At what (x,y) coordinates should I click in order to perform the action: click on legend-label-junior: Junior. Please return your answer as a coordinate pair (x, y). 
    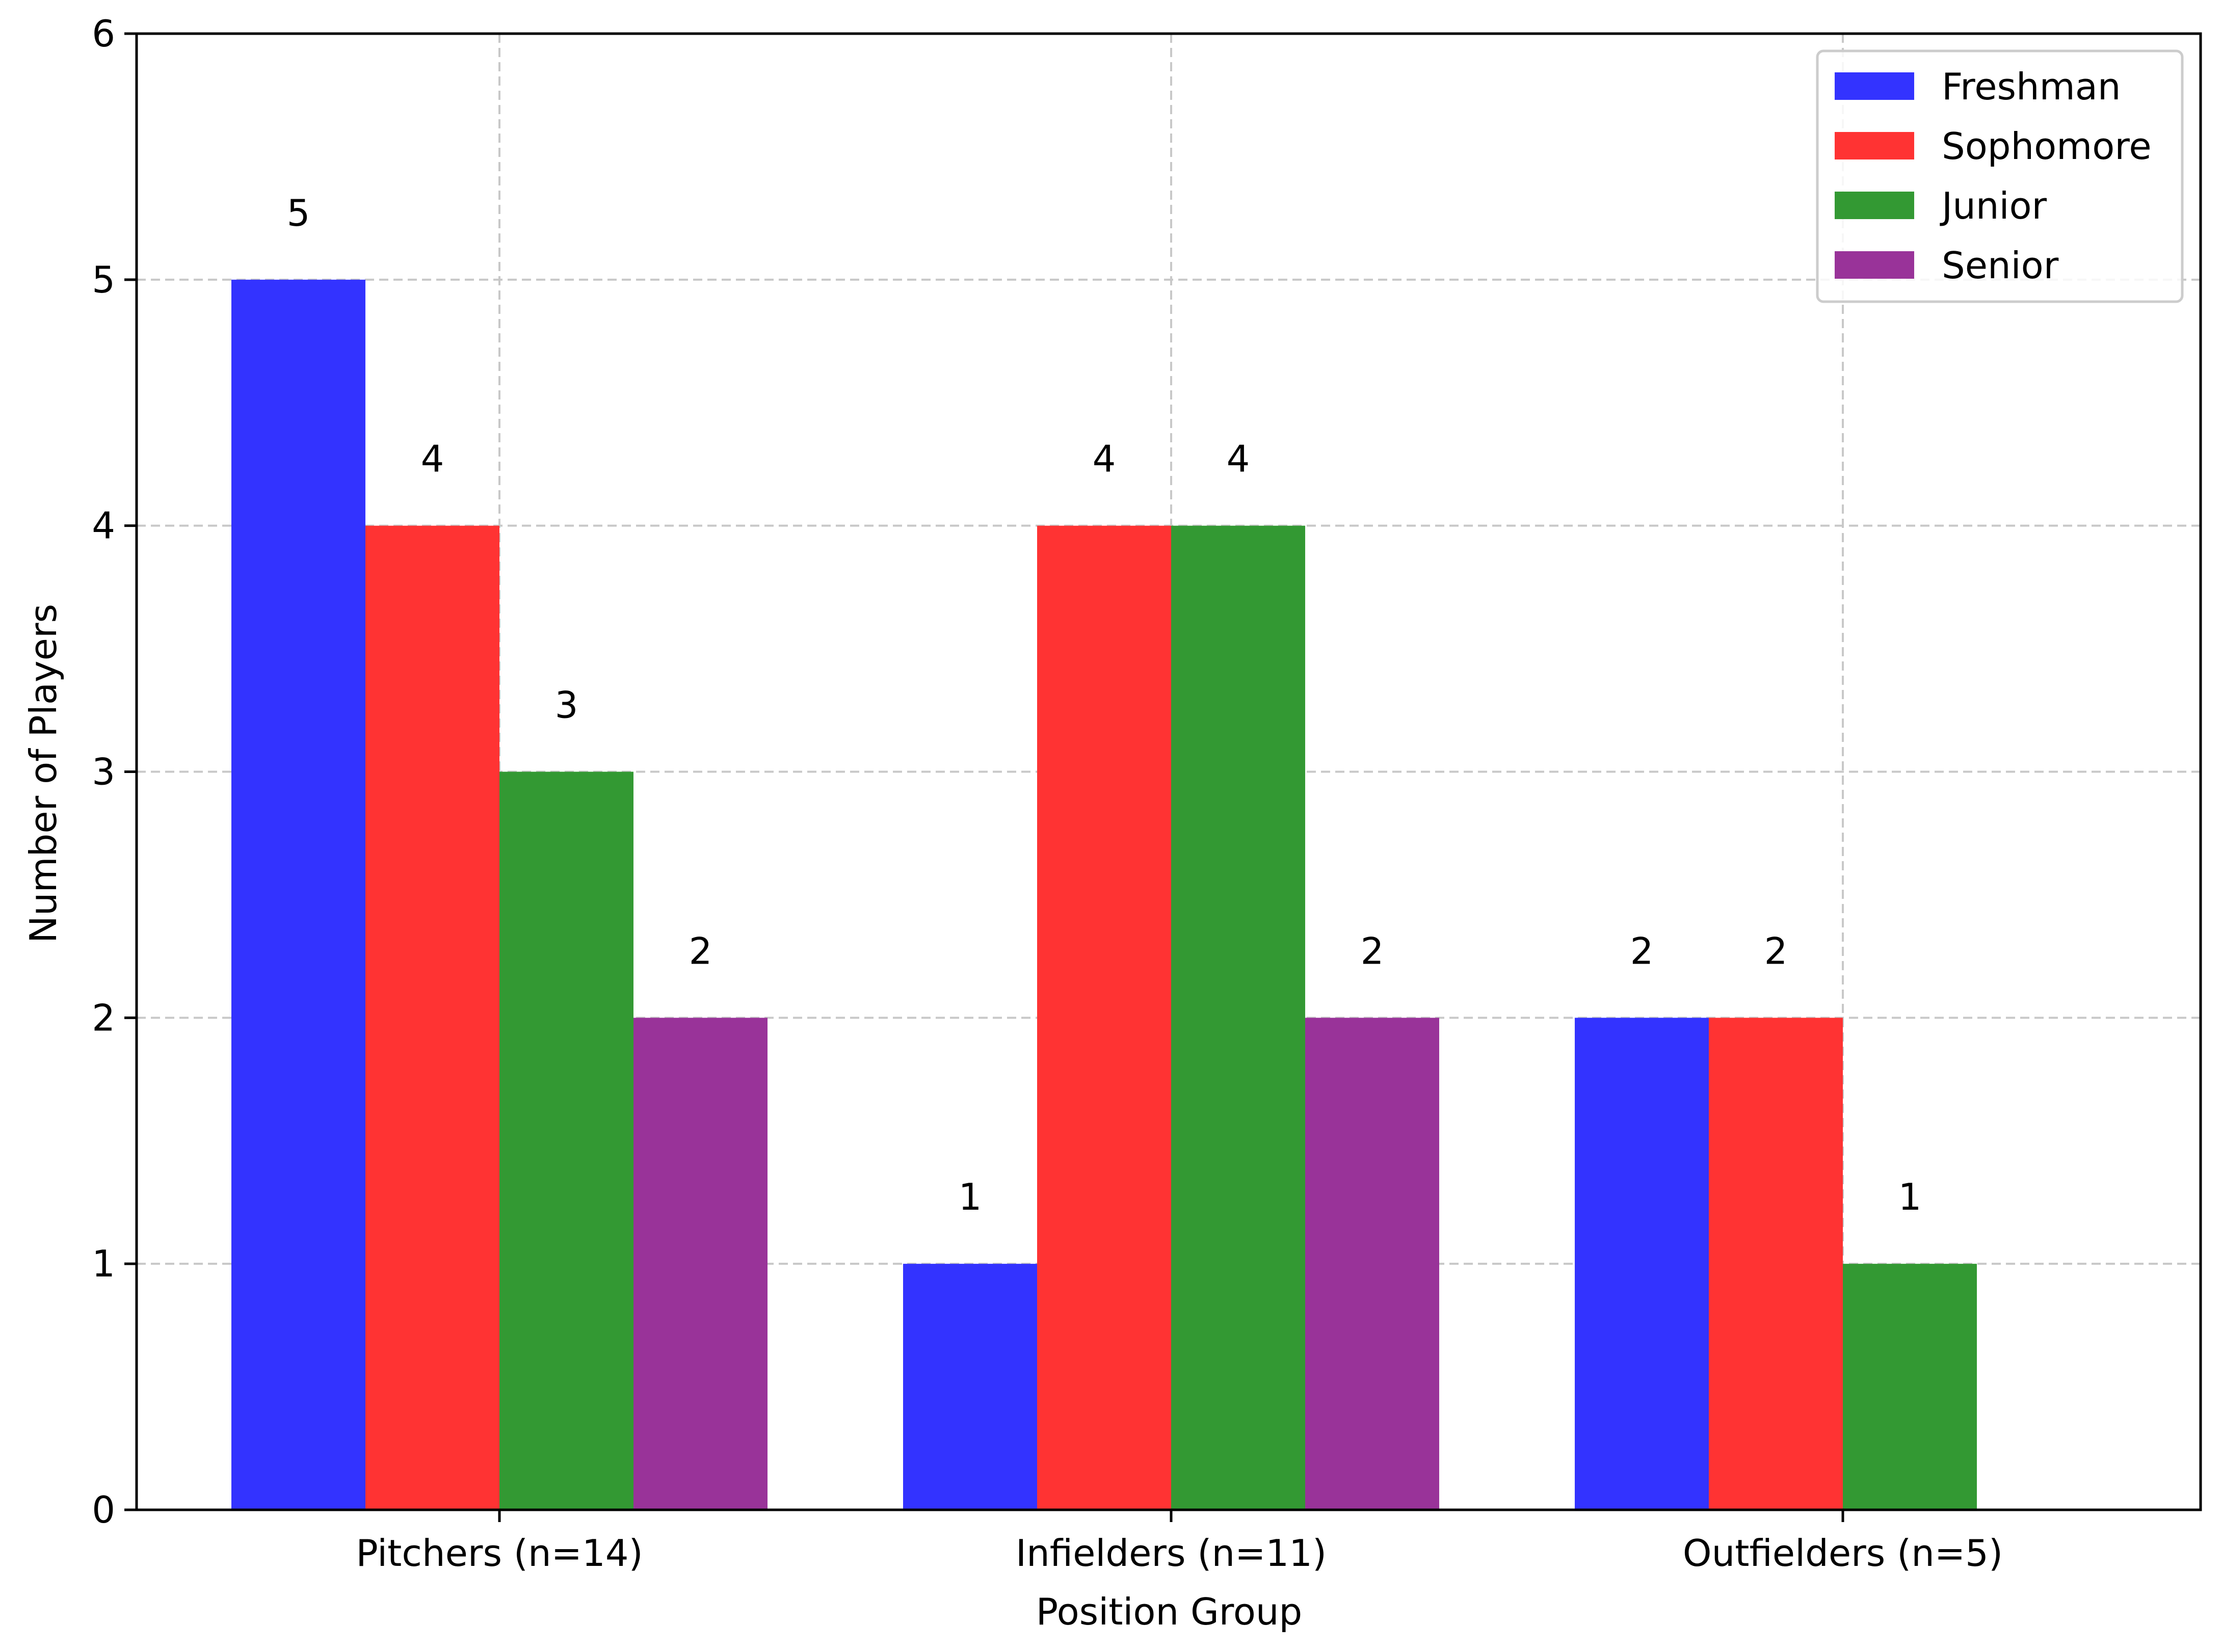
    Looking at the image, I should click on (1994, 205).